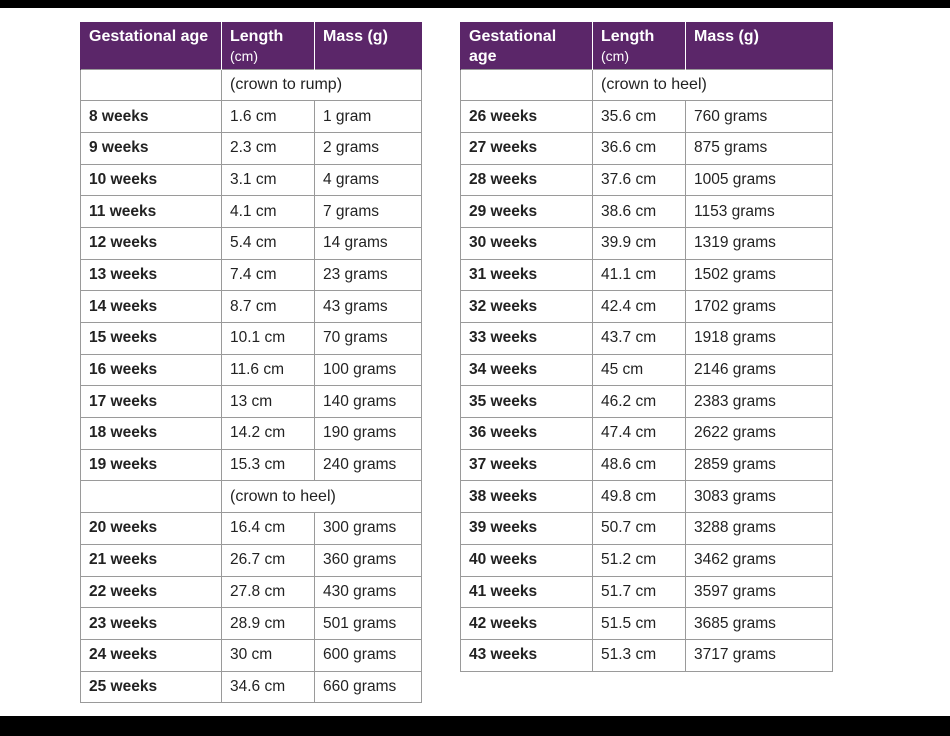 The width and height of the screenshot is (950, 736). I want to click on table-row: 30 weeks 39.9 cm 1319 grams, so click(646, 243).